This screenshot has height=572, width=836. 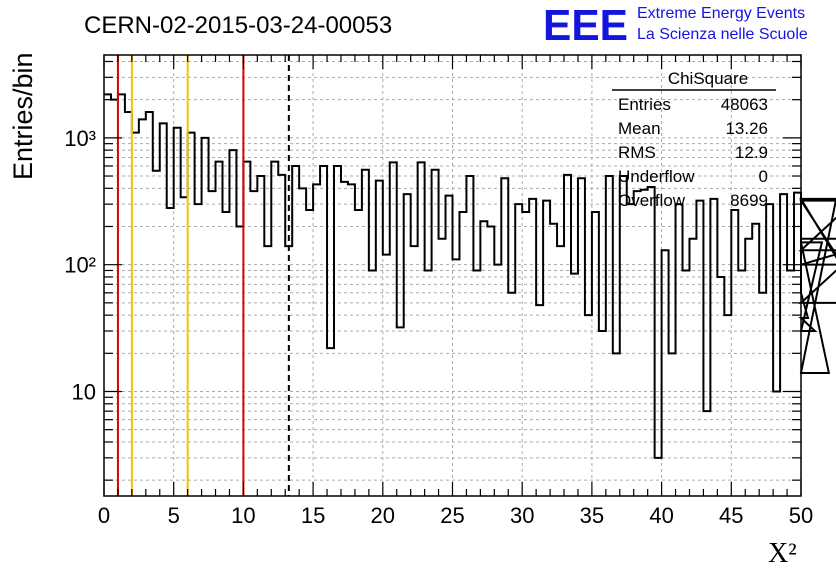 I want to click on x-tick-label: 20, so click(x=383, y=515).